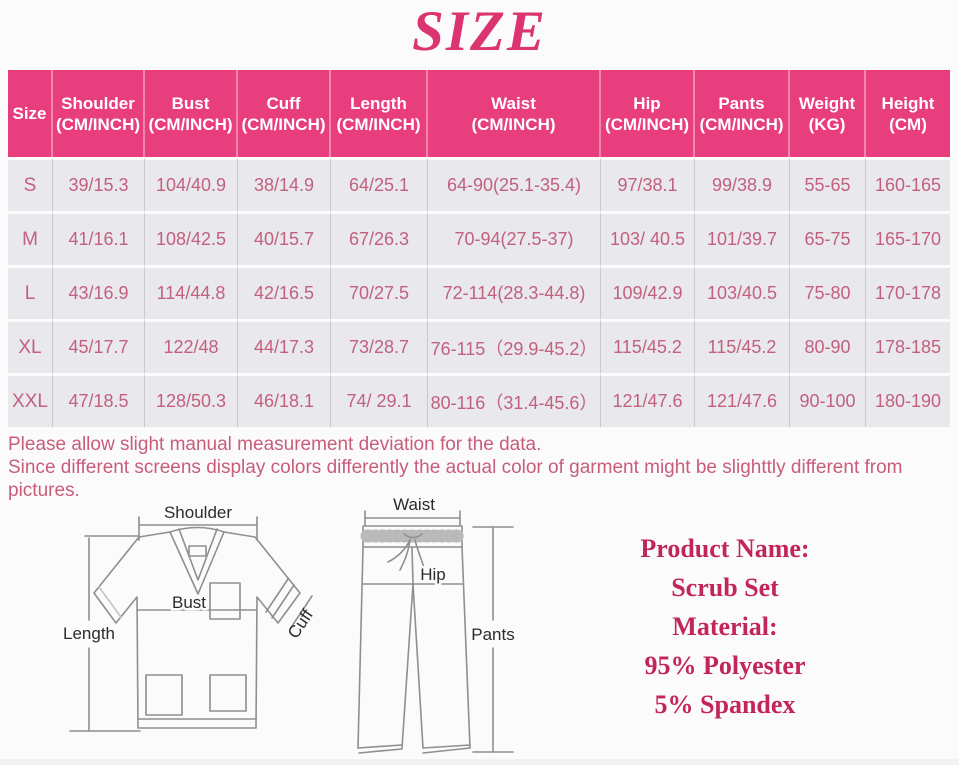  What do you see at coordinates (514, 346) in the screenshot?
I see `table-cell: 76-115（29.9-45.2）` at bounding box center [514, 346].